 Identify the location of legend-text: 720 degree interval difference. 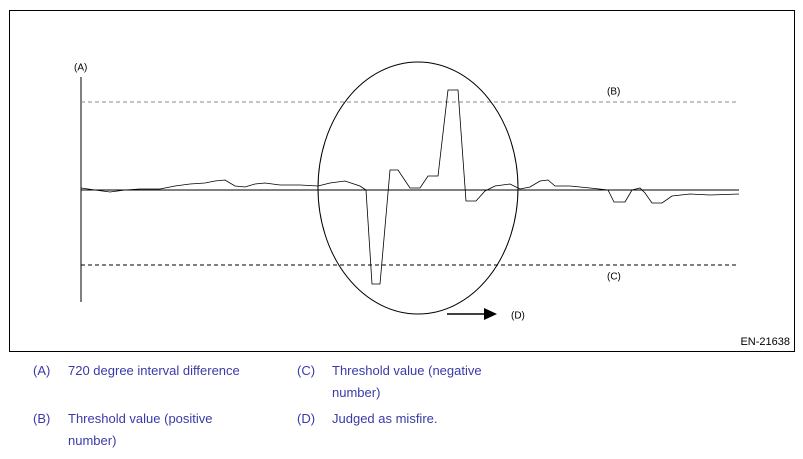
(154, 370).